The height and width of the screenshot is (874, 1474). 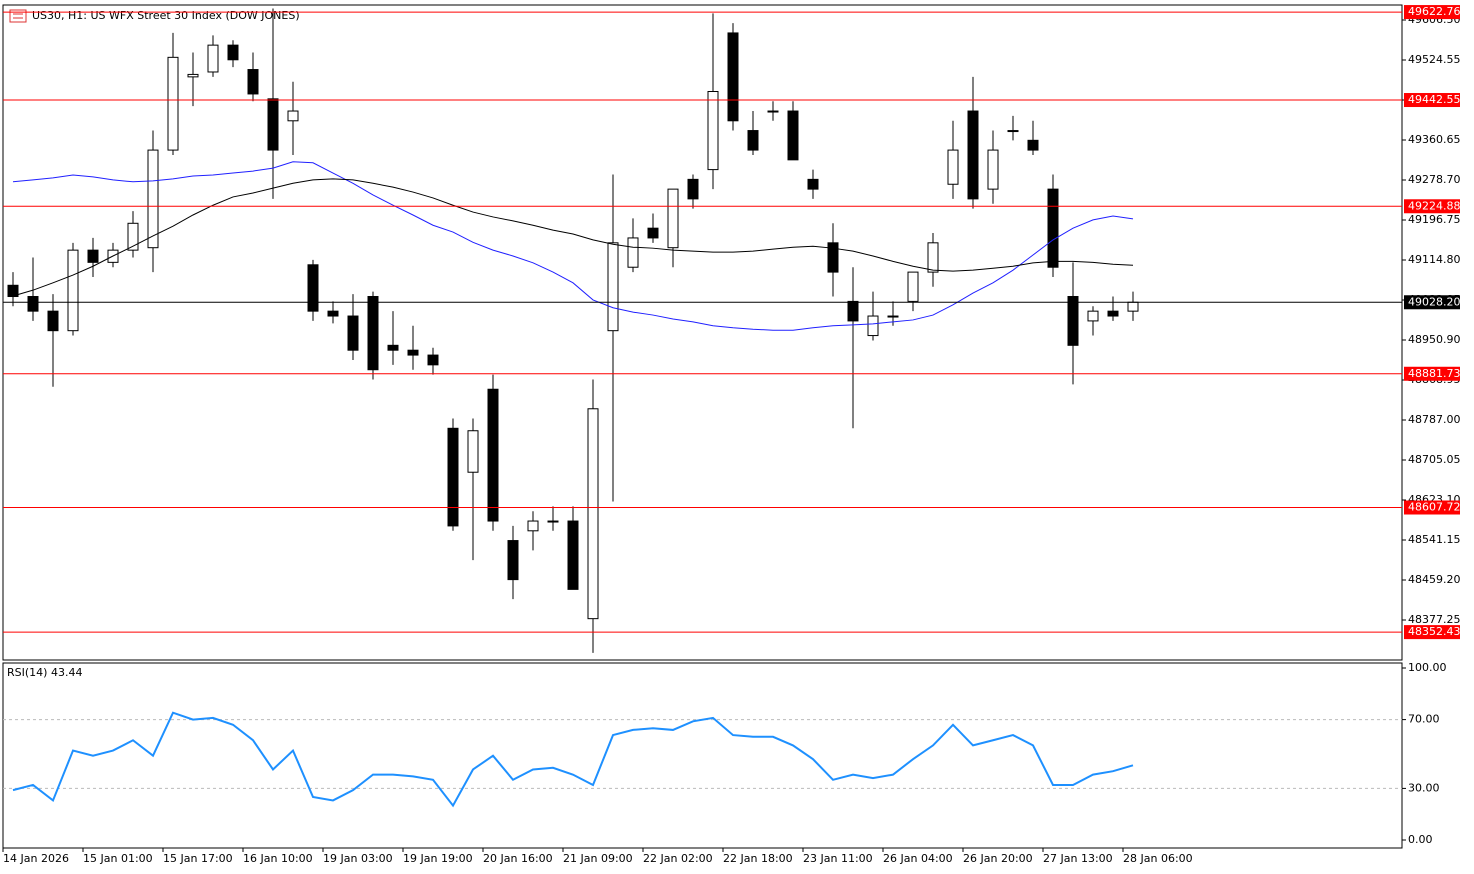 I want to click on y-tick-label: 49524.55, so click(x=1434, y=59).